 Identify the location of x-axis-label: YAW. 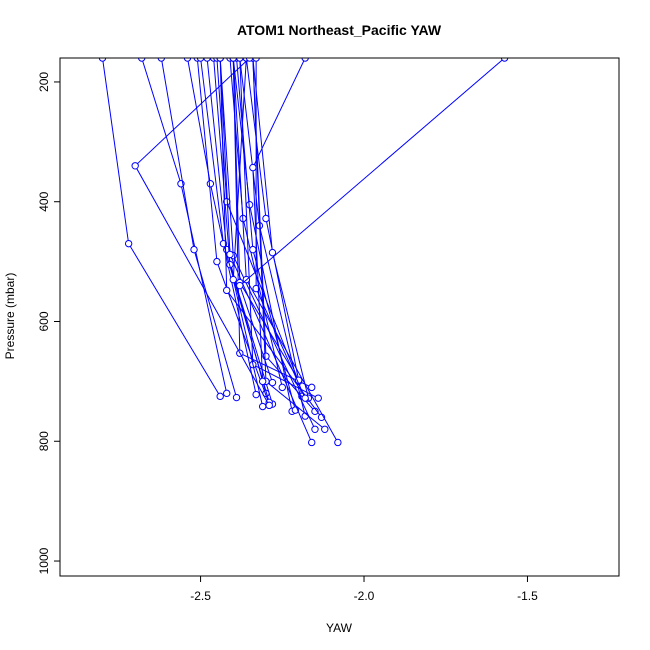
(339, 628).